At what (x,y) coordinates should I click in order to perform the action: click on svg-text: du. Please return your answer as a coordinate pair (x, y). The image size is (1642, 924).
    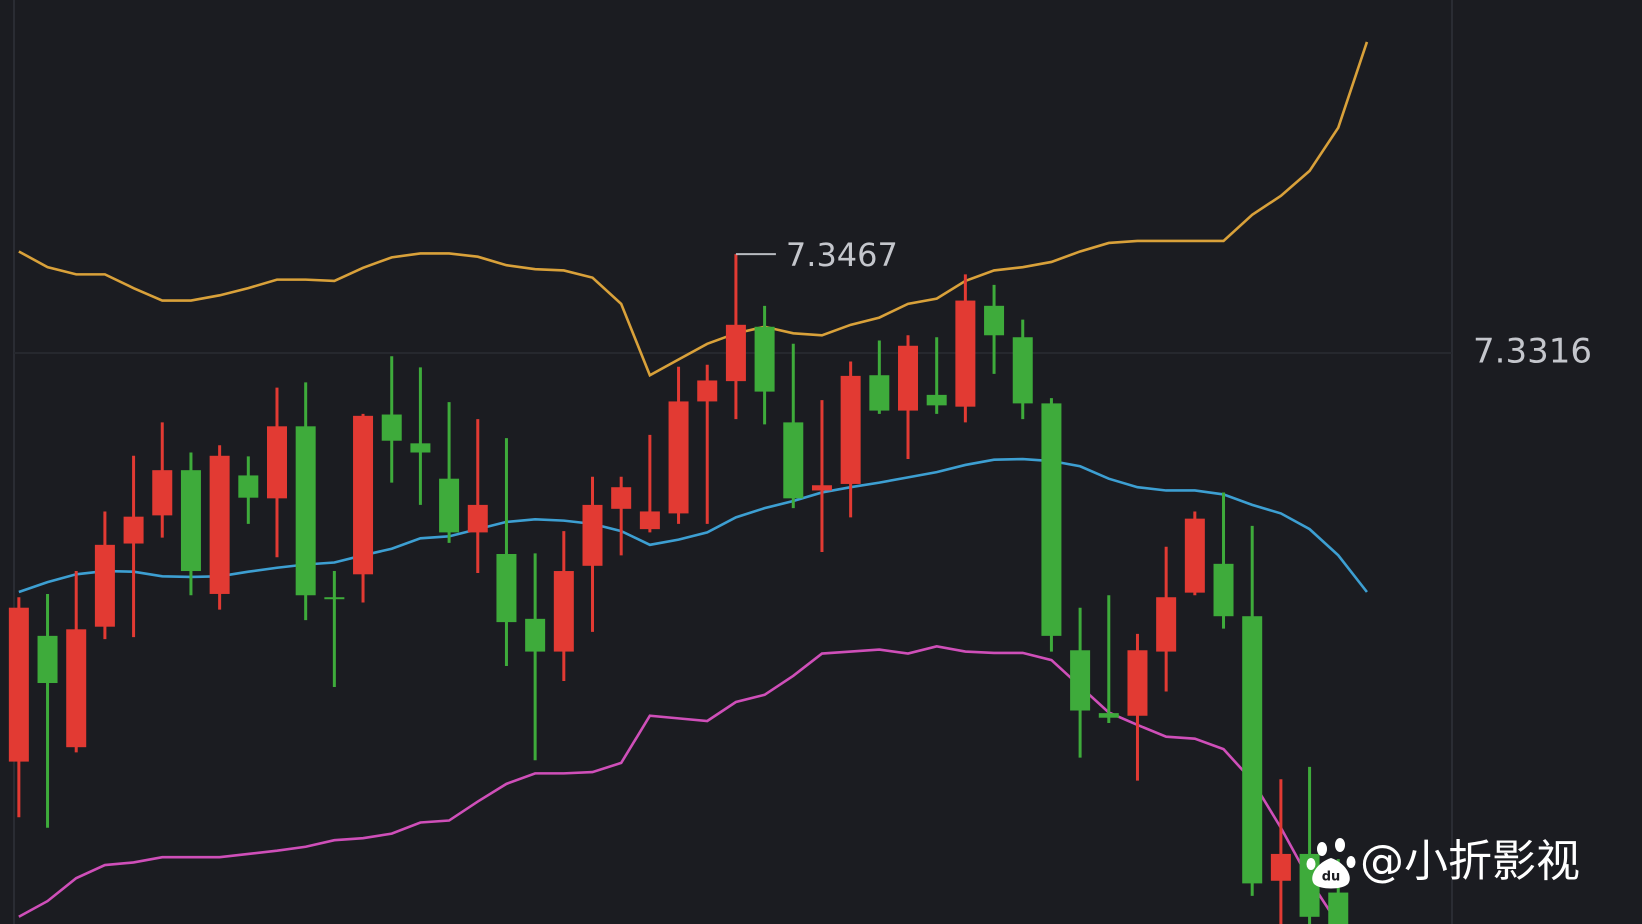
    Looking at the image, I should click on (1331, 877).